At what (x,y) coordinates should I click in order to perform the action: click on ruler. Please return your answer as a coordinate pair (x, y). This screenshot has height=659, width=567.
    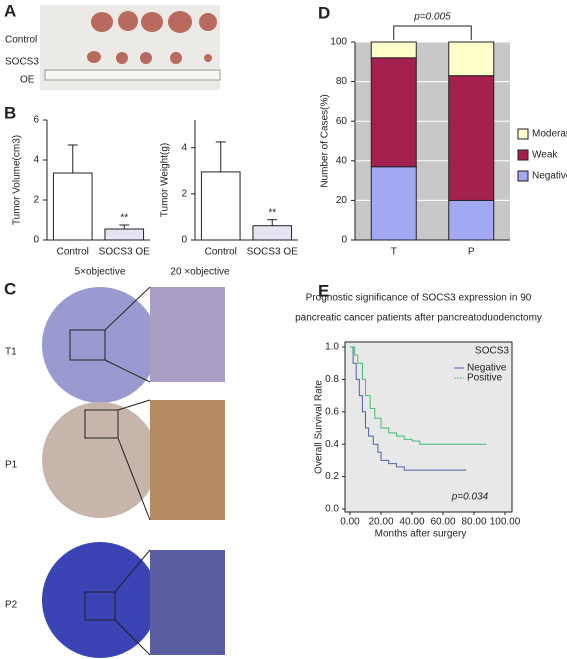
    Looking at the image, I should click on (132, 75).